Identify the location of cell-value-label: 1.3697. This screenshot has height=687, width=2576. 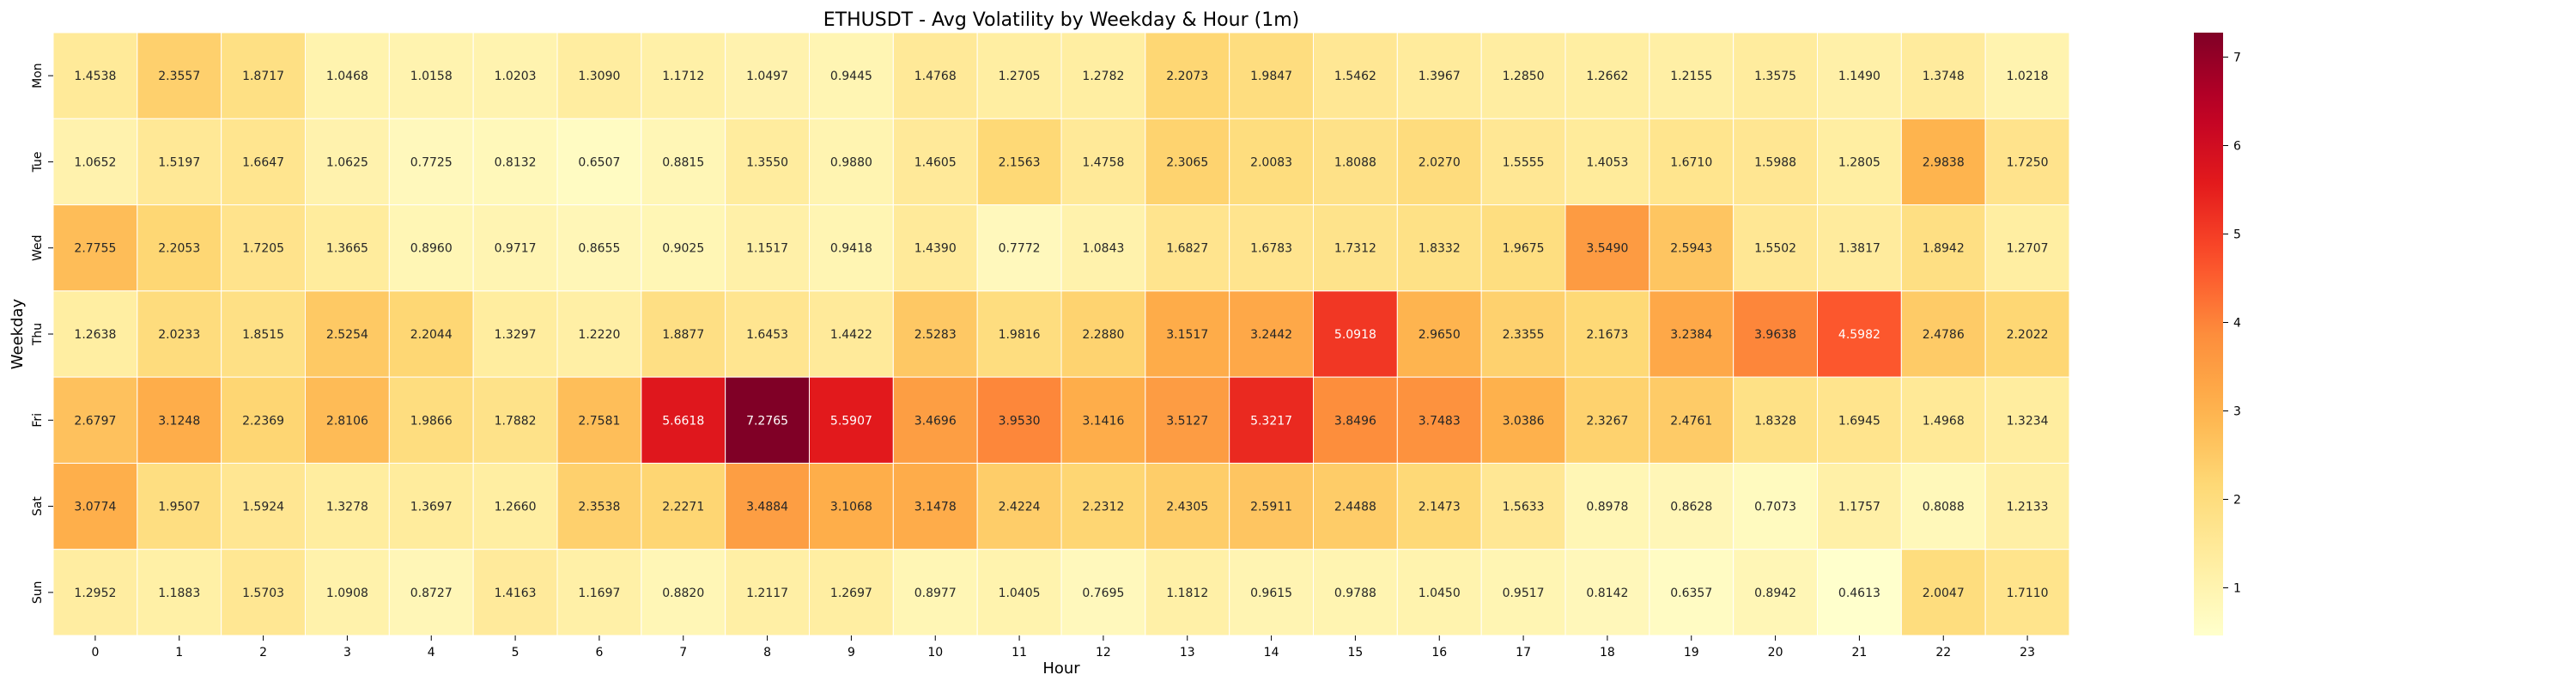
(431, 507).